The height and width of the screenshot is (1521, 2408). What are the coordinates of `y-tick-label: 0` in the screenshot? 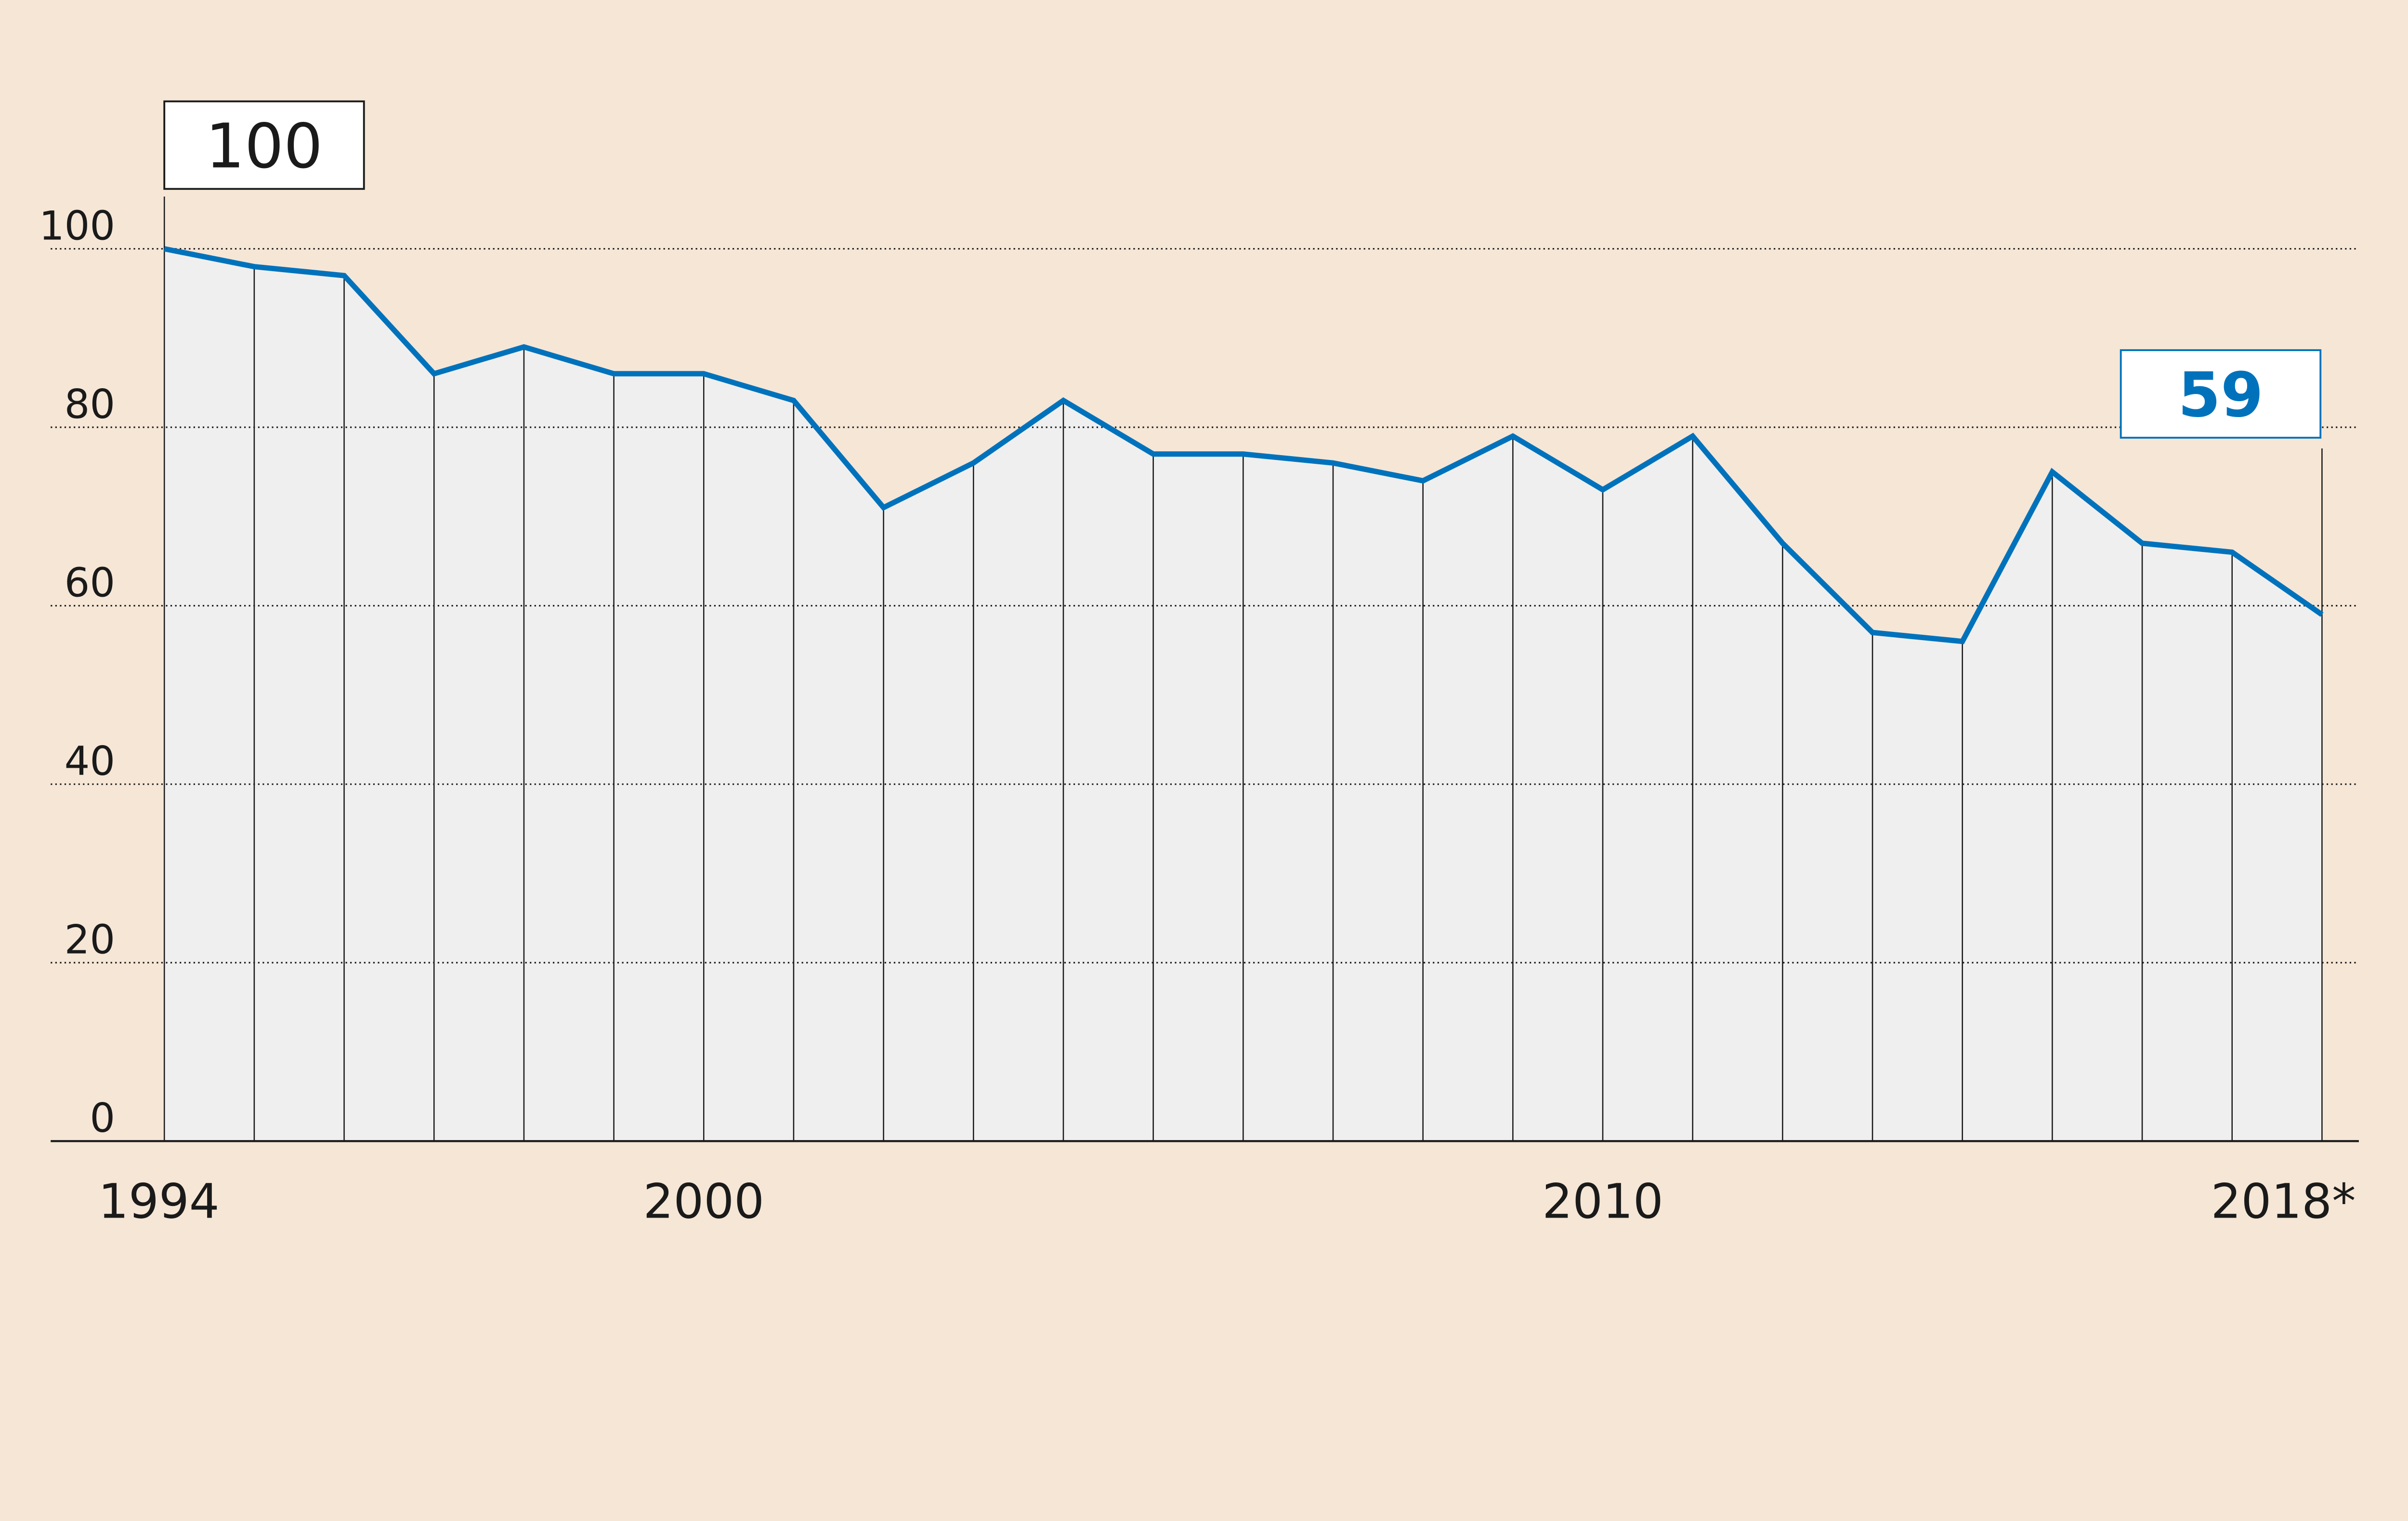 It's located at (102, 1118).